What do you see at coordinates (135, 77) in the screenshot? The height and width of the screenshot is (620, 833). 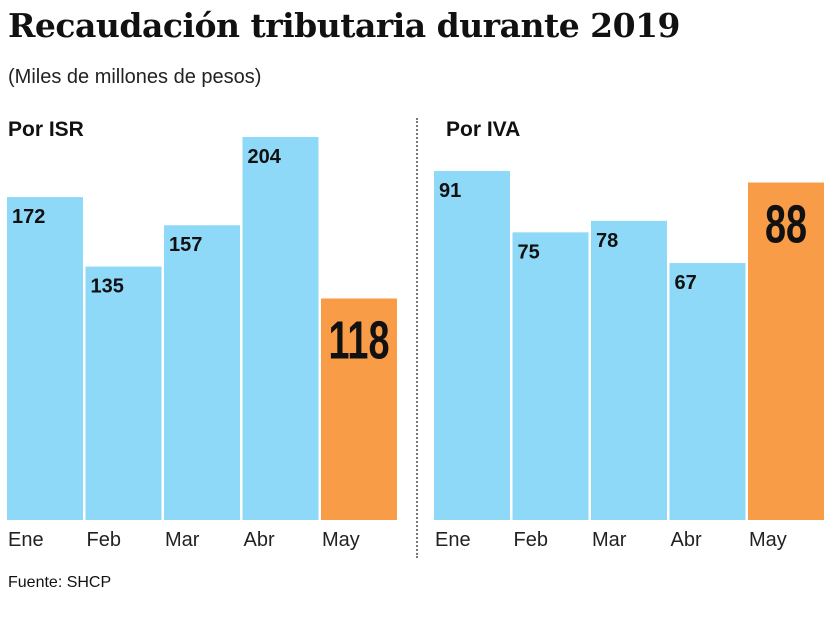 I see `chart-subtitle: (Miles de millones de pesos)` at bounding box center [135, 77].